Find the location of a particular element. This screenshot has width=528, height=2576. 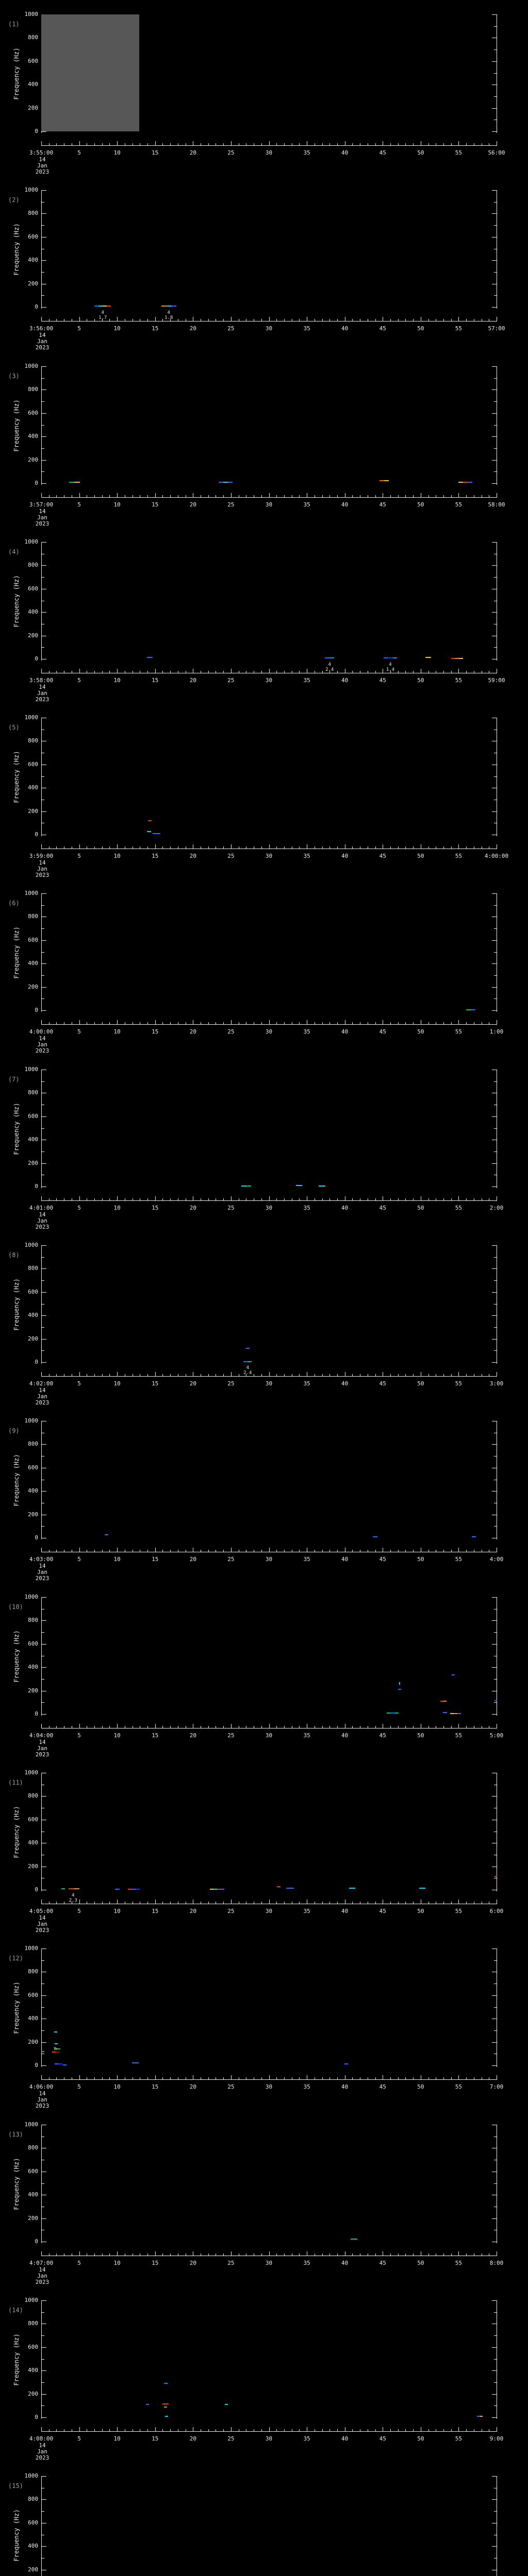

x-tick-label: 50 is located at coordinates (420, 2263).